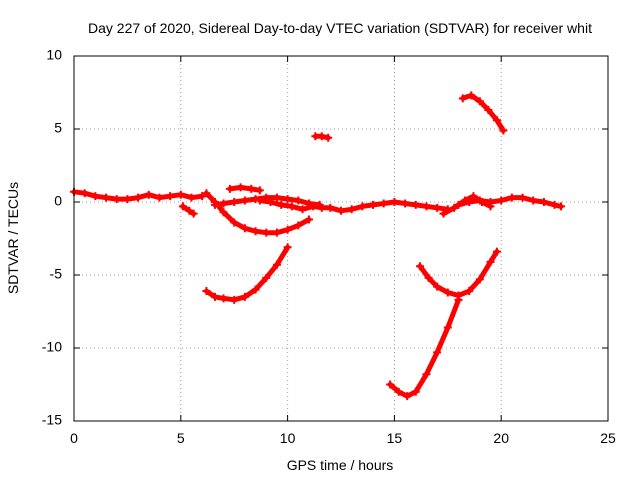 The width and height of the screenshot is (640, 480). What do you see at coordinates (181, 438) in the screenshot?
I see `x-tick-label: 5` at bounding box center [181, 438].